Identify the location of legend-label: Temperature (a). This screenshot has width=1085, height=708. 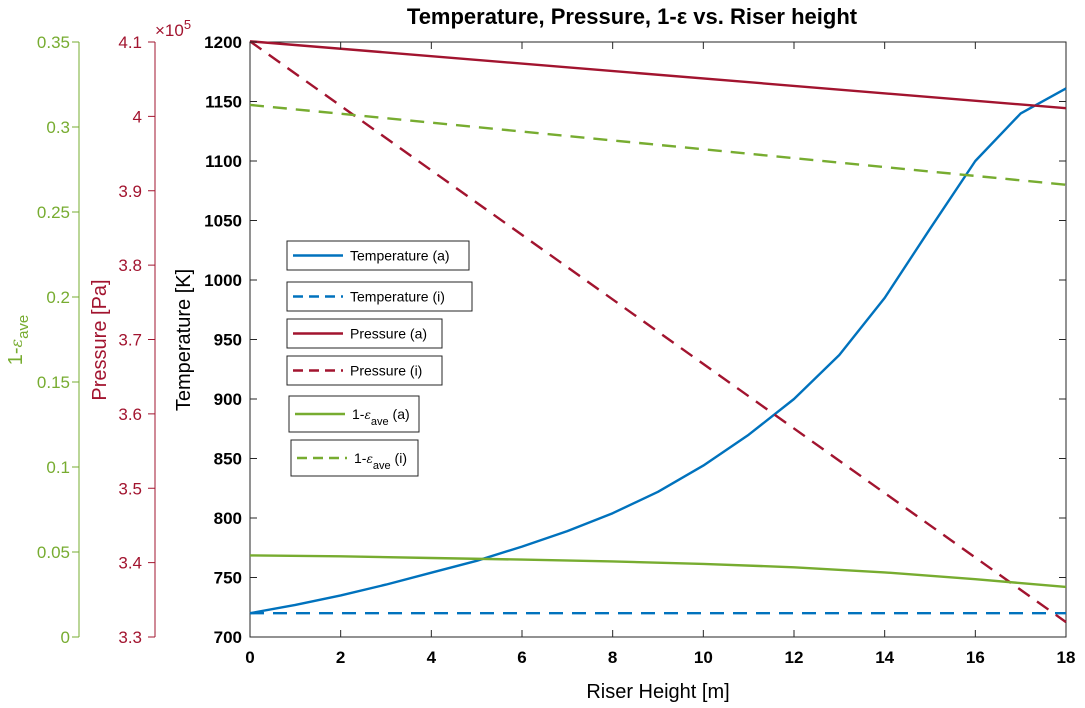
(400, 256).